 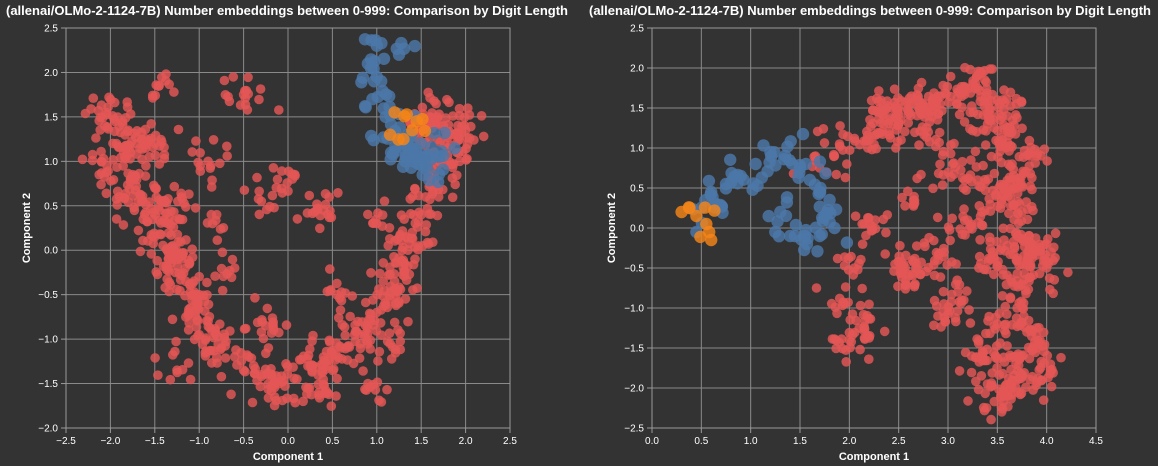 I want to click on y-tick-label: −0.5, so click(x=634, y=269).